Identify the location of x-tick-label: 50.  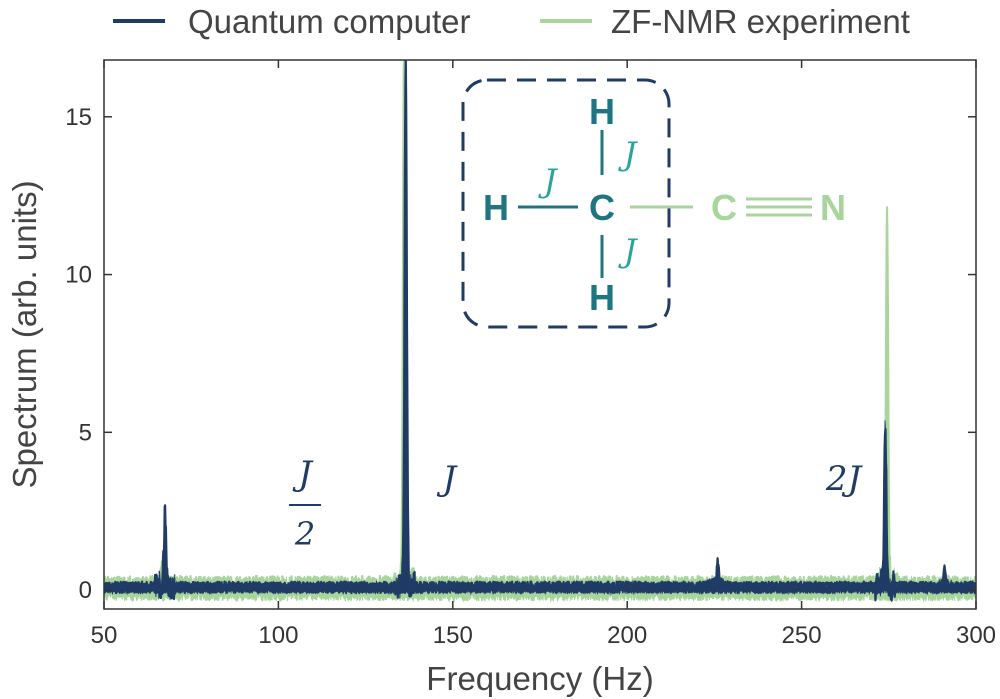
(104, 635).